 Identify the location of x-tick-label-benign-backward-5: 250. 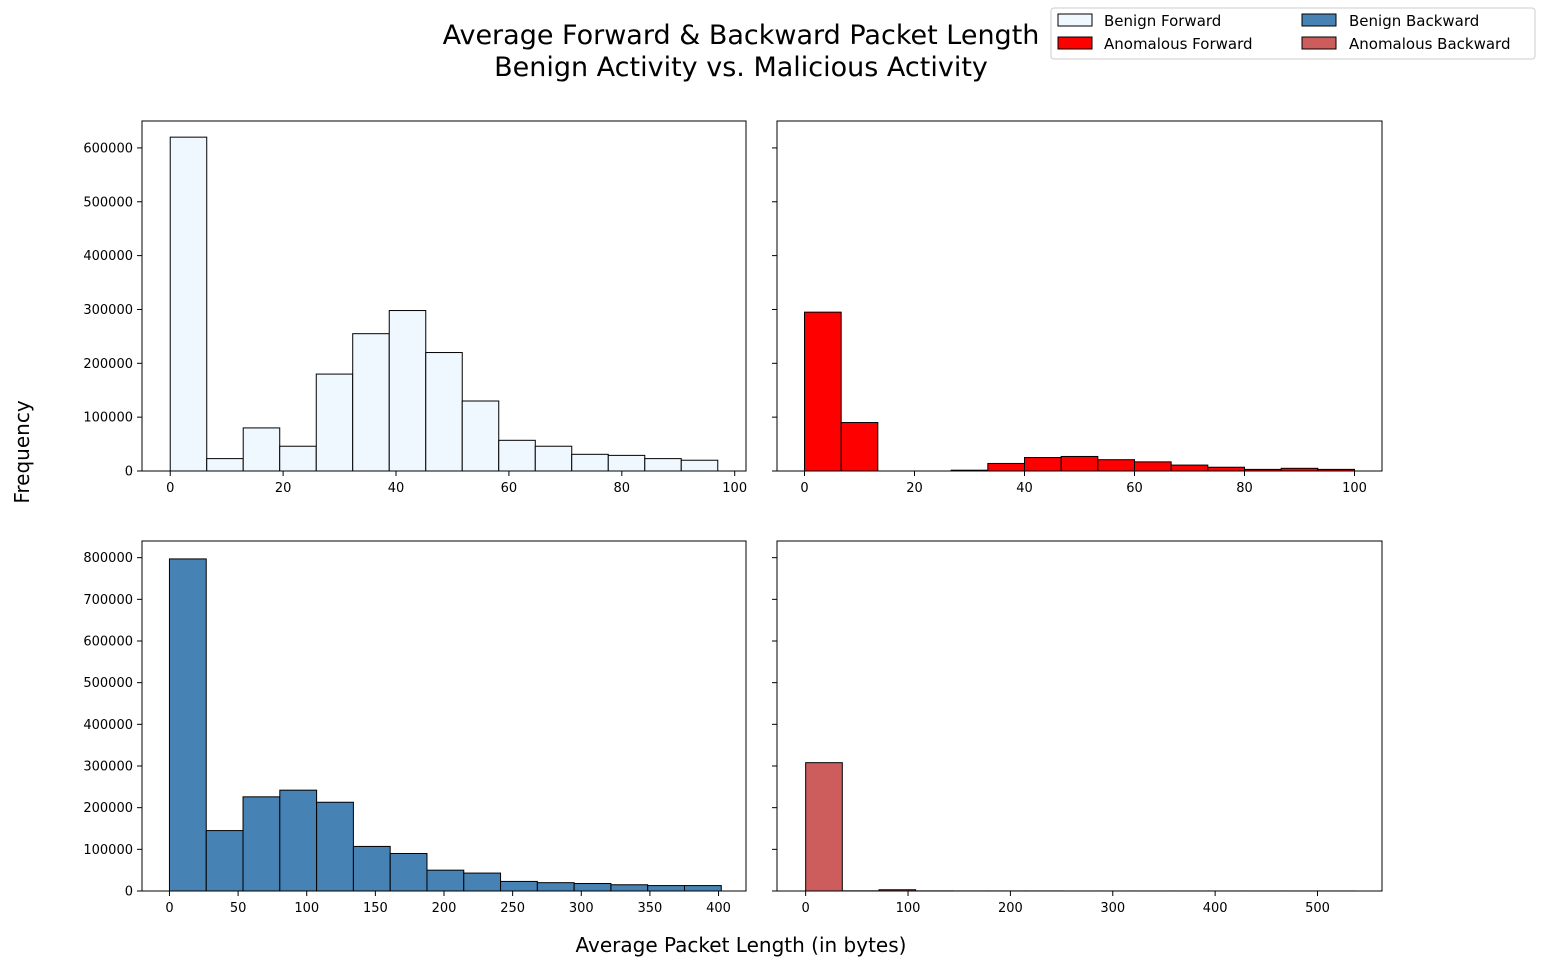
(512, 908).